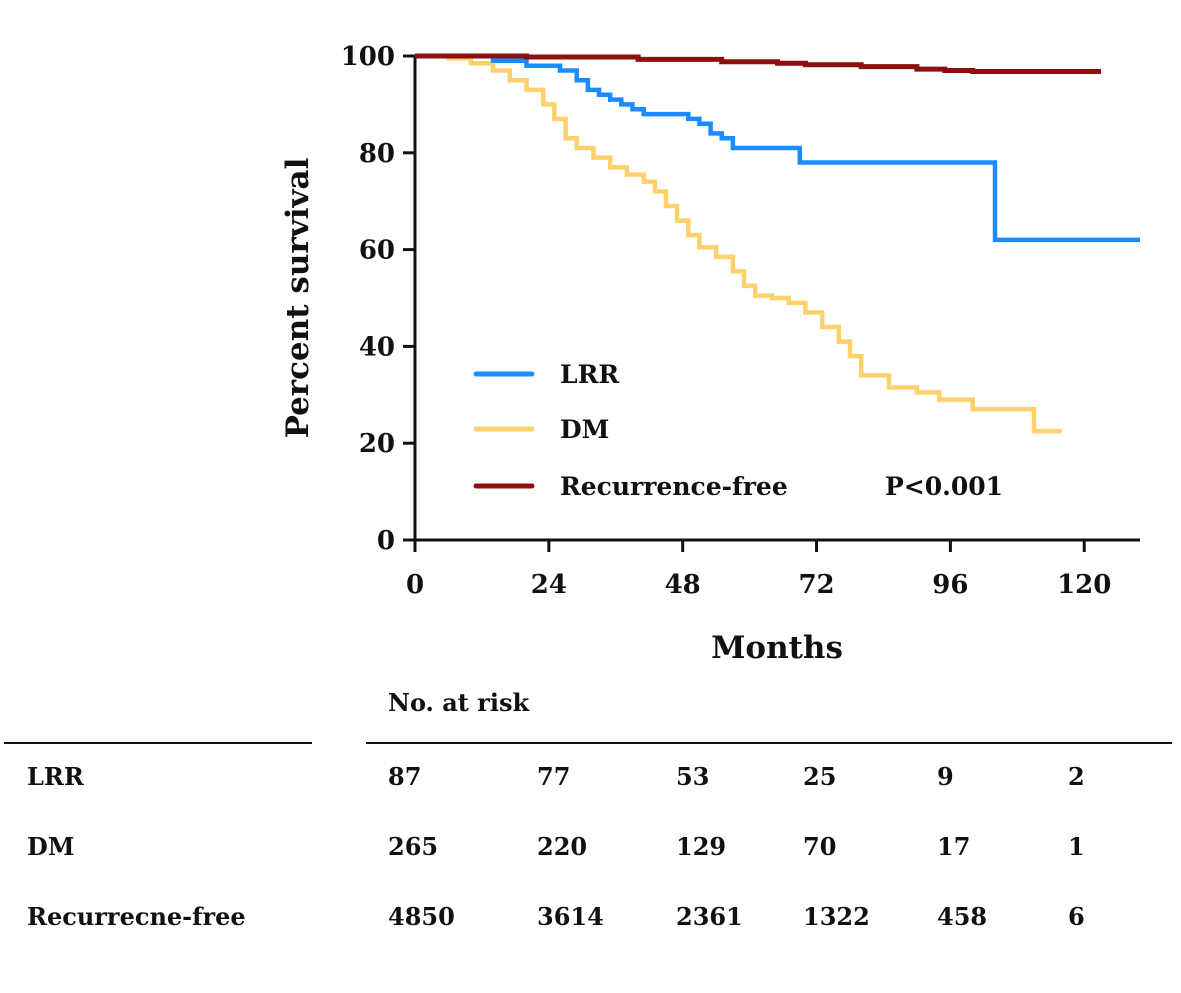 Image resolution: width=1181 pixels, height=993 pixels. Describe the element at coordinates (944, 486) in the screenshot. I see `p-value-annotation: P<0.001` at that location.